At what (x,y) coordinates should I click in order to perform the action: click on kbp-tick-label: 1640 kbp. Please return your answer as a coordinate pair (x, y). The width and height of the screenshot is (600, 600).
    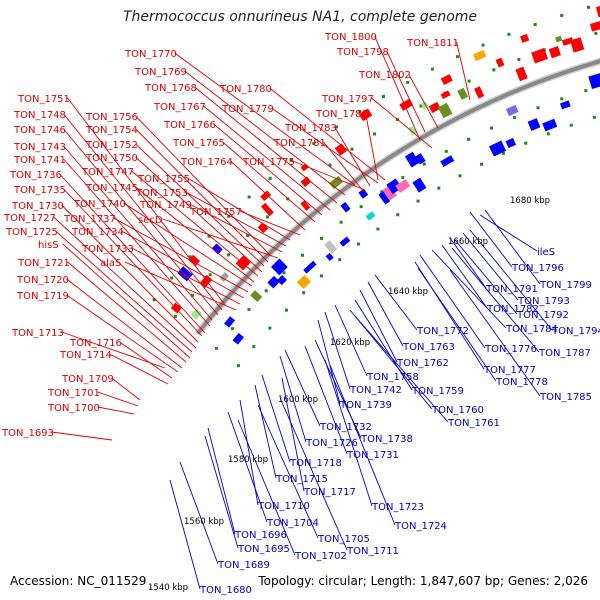
    Looking at the image, I should click on (408, 292).